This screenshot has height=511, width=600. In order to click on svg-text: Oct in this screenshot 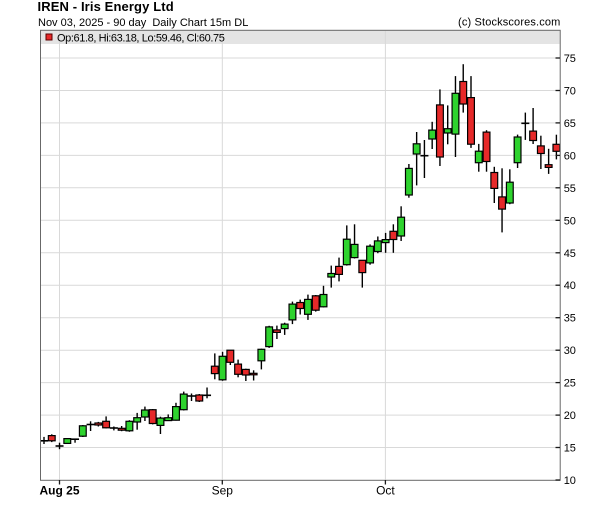, I will do `click(385, 491)`.